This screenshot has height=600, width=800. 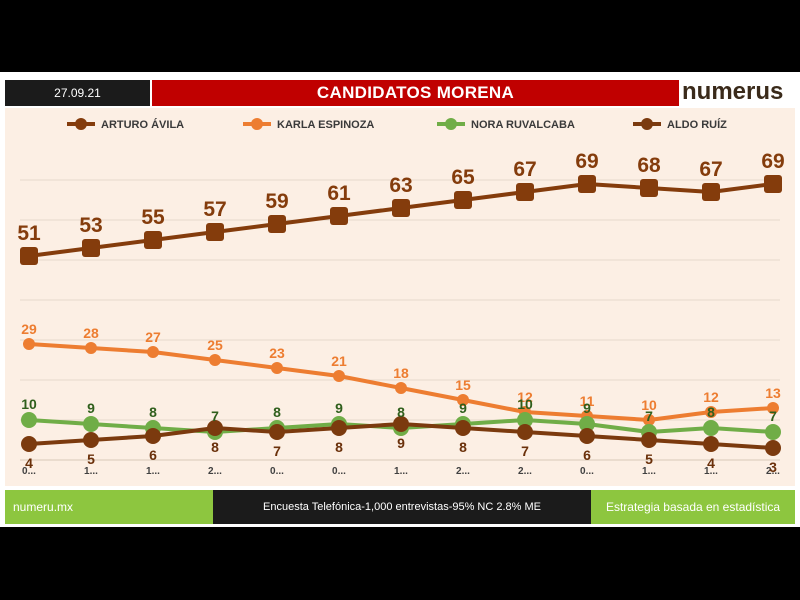 I want to click on page-title: CANDIDATOS MORENA, so click(x=415, y=93).